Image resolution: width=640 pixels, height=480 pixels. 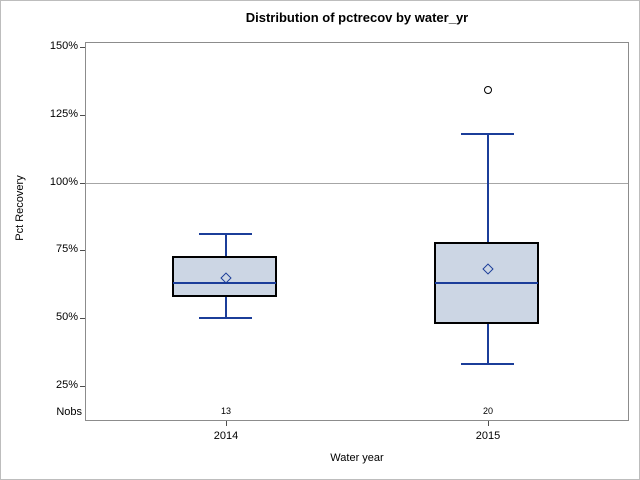 I want to click on outlier-circle-marker, so click(x=488, y=90).